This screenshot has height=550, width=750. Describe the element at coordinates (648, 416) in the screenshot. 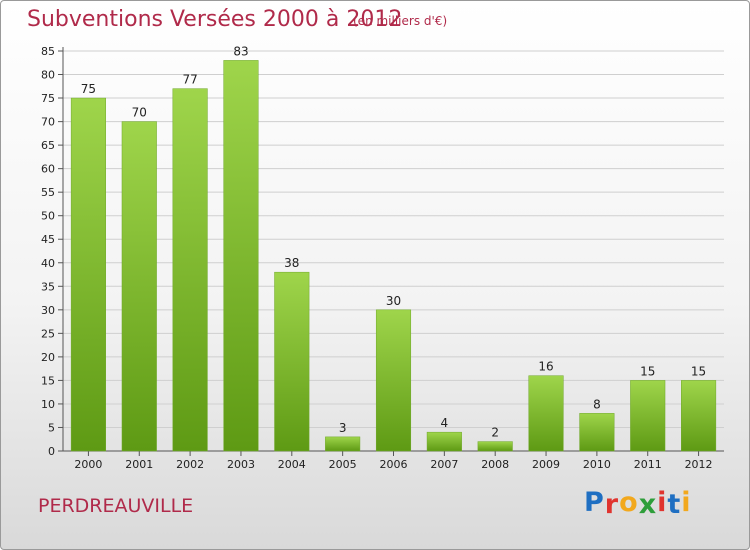

I see `bar-2011` at that location.